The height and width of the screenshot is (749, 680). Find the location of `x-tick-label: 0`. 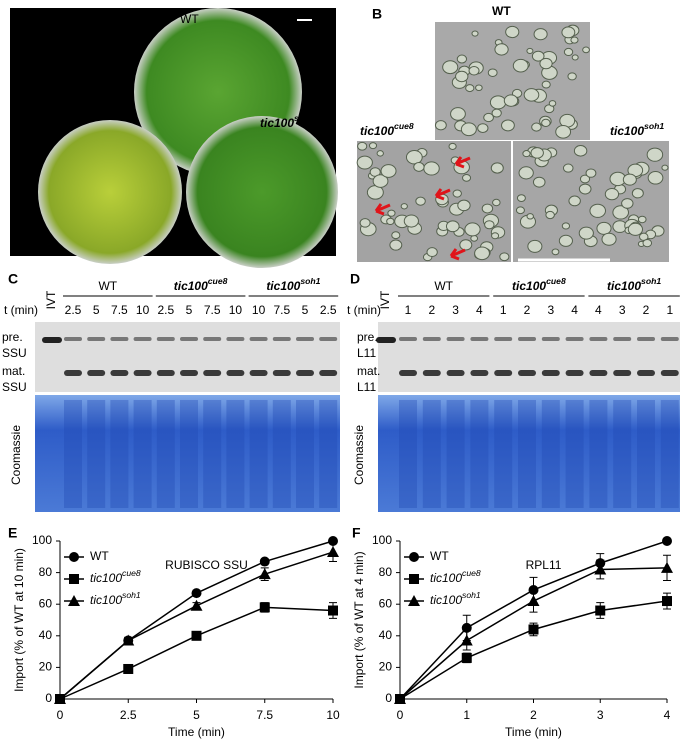

x-tick-label: 0 is located at coordinates (400, 715).